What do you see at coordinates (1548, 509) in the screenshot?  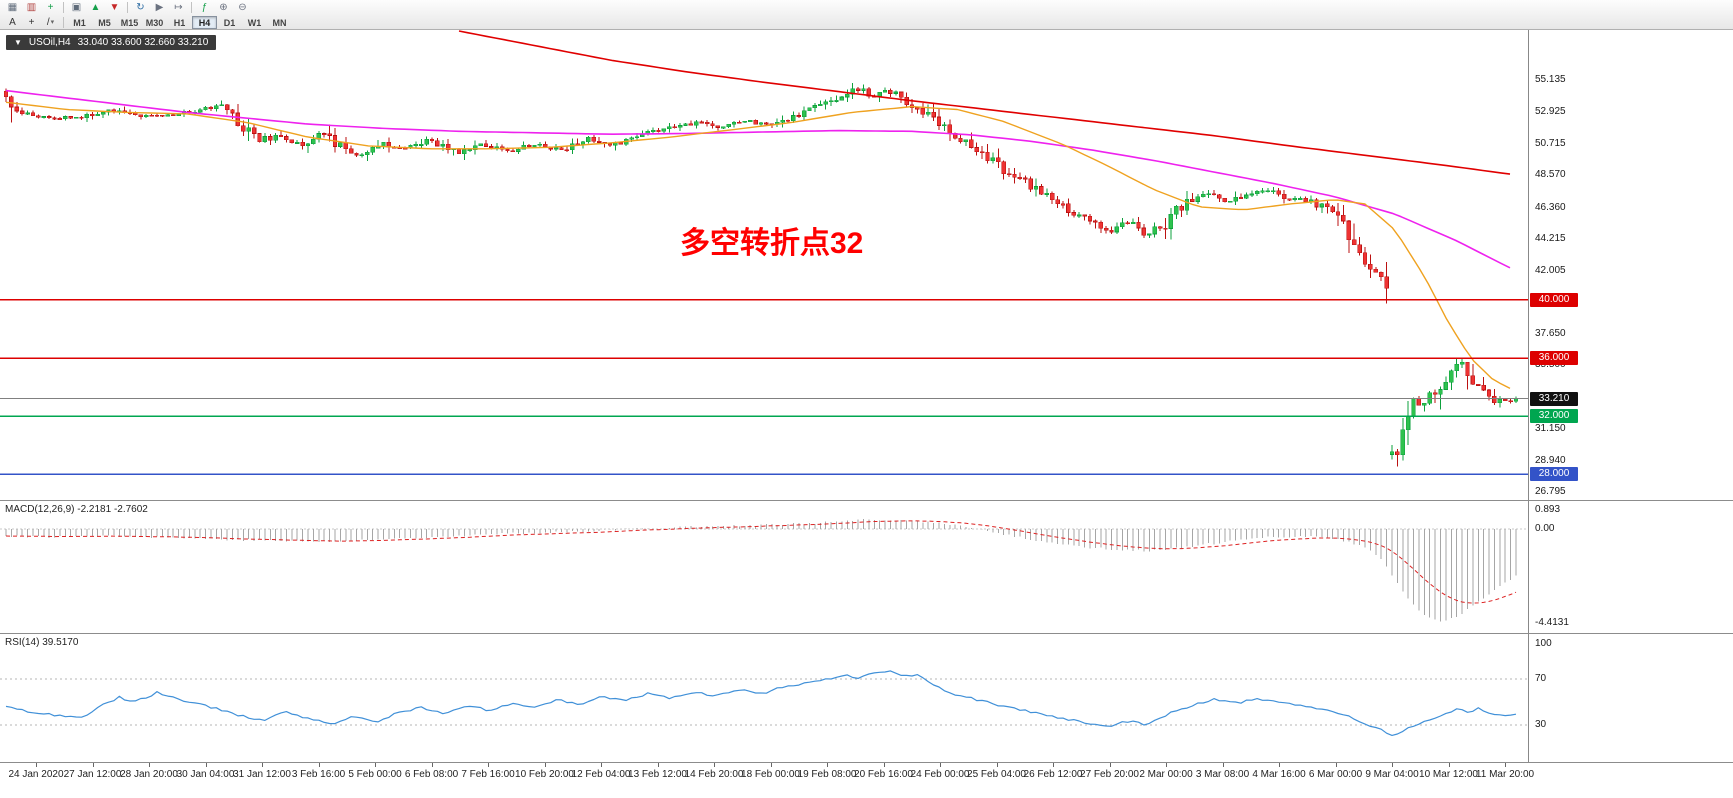 I see `macd-tick-label: 0.893` at bounding box center [1548, 509].